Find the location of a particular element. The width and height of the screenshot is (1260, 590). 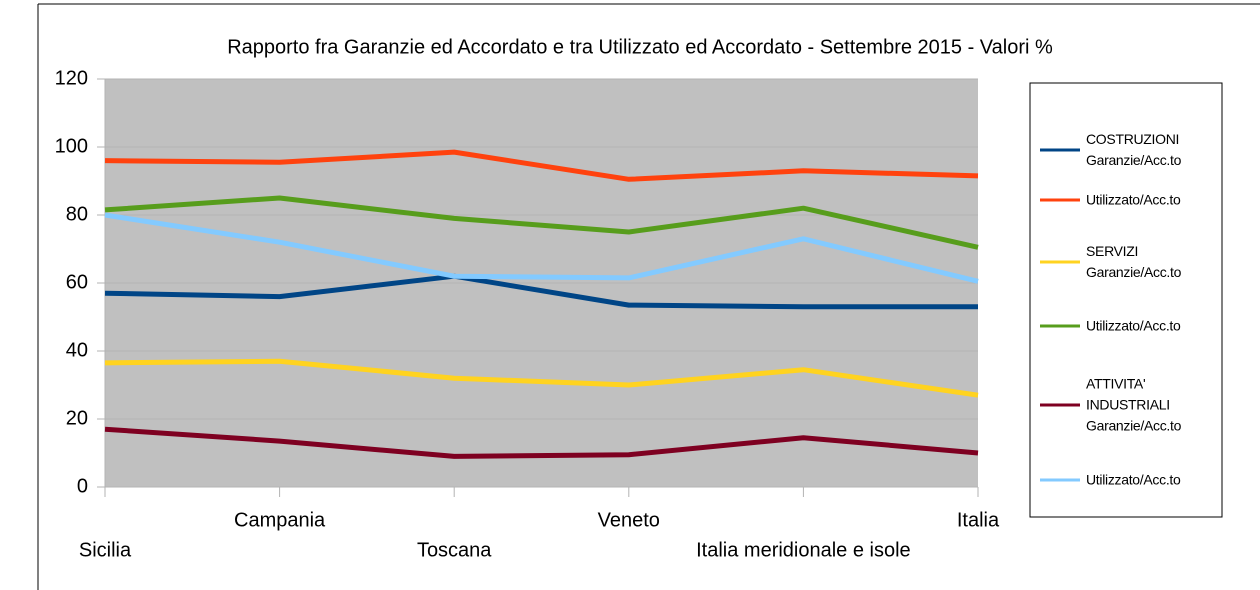

y-tick-label: 60 is located at coordinates (77, 282).